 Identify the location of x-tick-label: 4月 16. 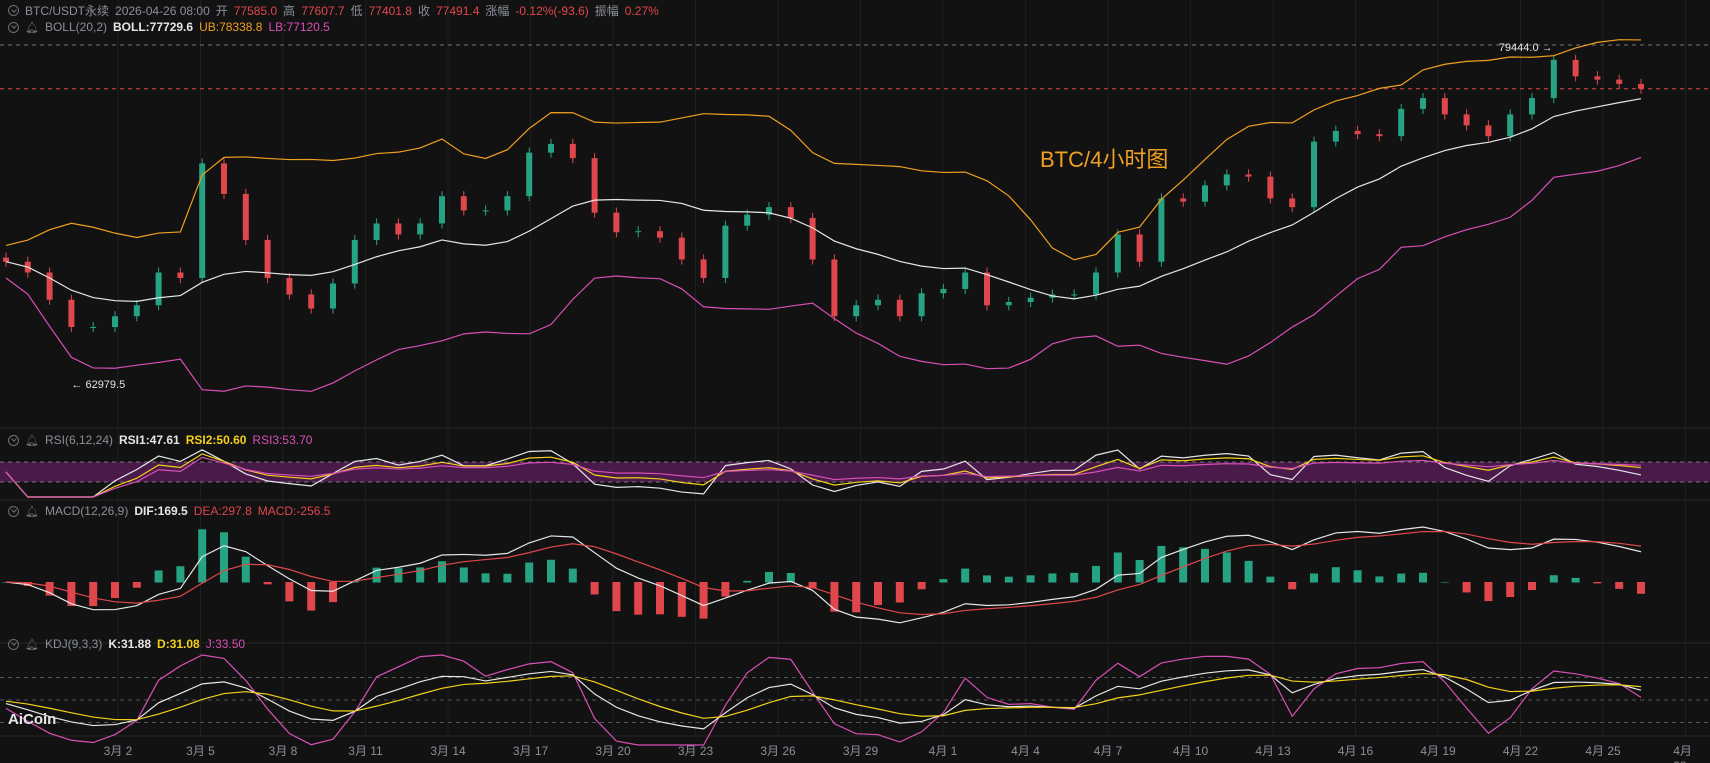
(1355, 751).